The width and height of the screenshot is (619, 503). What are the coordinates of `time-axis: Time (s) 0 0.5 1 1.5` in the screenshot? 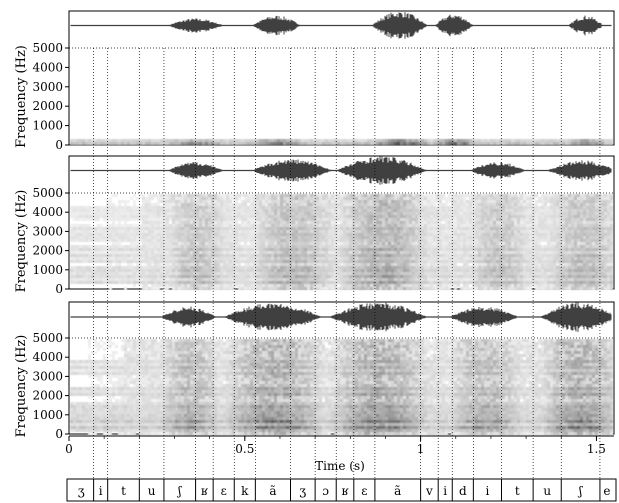 It's located at (339, 454).